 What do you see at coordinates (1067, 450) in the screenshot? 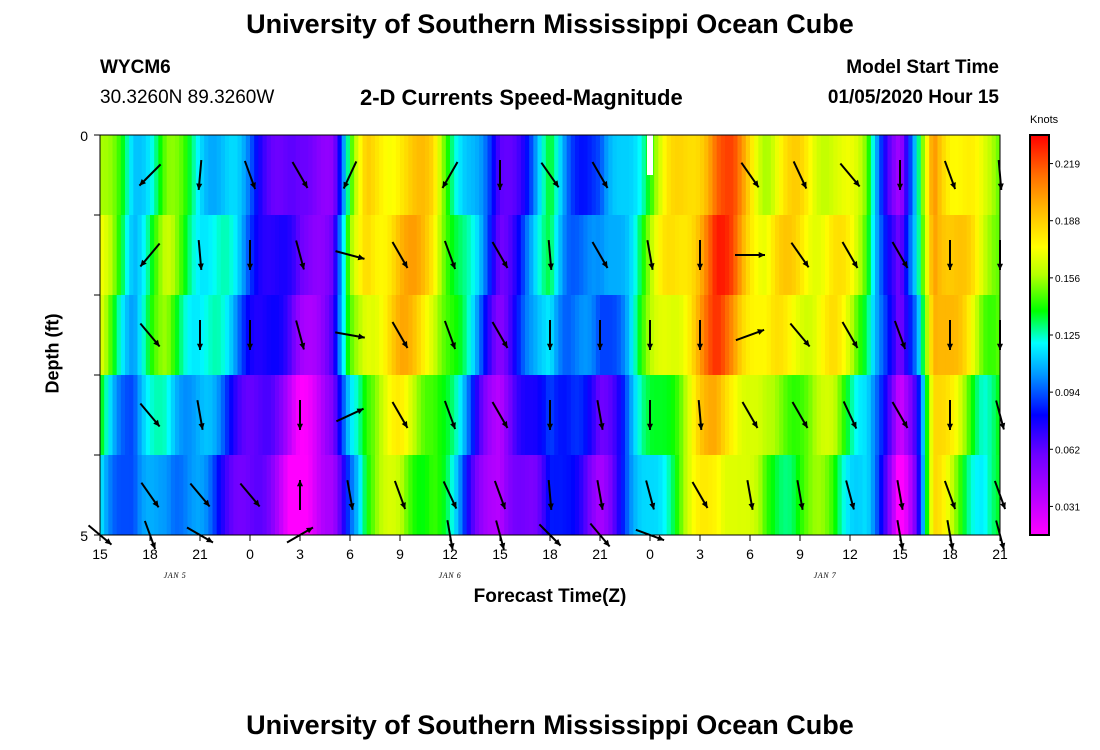
I see `colorbar-tick-label: 0.062` at bounding box center [1067, 450].